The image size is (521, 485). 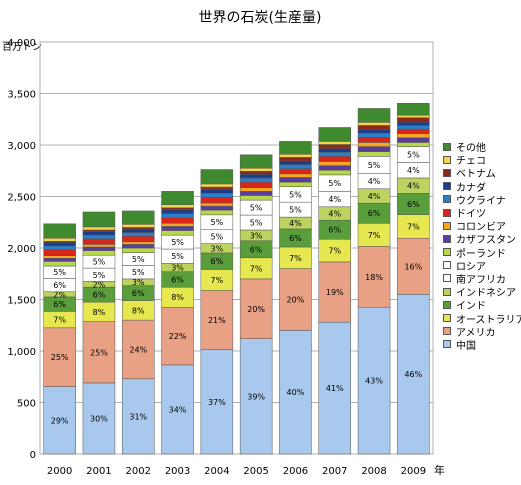 What do you see at coordinates (59, 471) in the screenshot?
I see `x-tick-label: 2000` at bounding box center [59, 471].